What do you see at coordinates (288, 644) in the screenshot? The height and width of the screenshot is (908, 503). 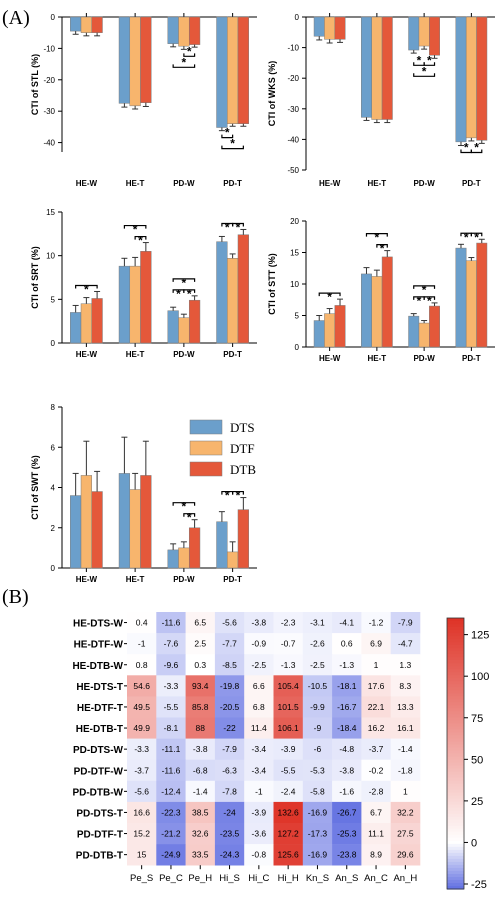 I see `heatmap-cell-value: -0.7` at bounding box center [288, 644].